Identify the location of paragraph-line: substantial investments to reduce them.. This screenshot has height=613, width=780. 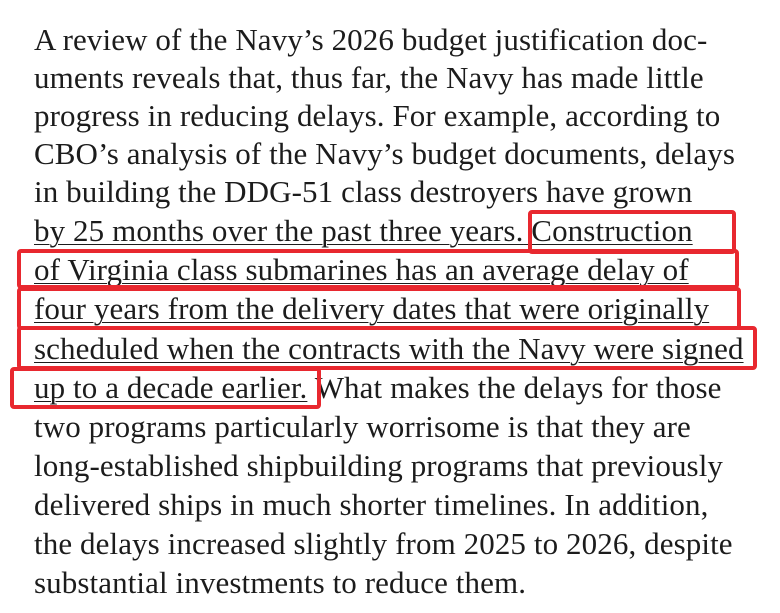
(280, 582).